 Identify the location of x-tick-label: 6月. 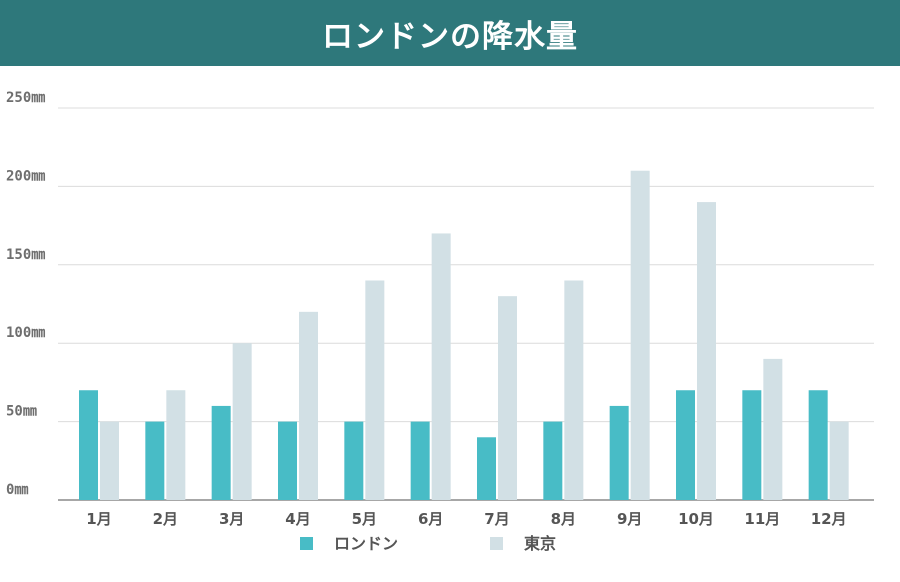
(430, 519).